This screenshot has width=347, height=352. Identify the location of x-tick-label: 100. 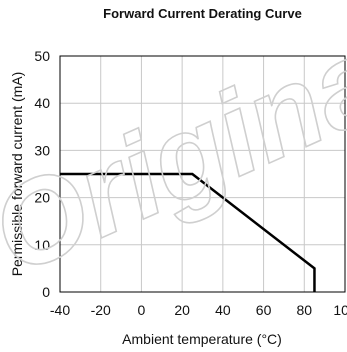
(340, 310).